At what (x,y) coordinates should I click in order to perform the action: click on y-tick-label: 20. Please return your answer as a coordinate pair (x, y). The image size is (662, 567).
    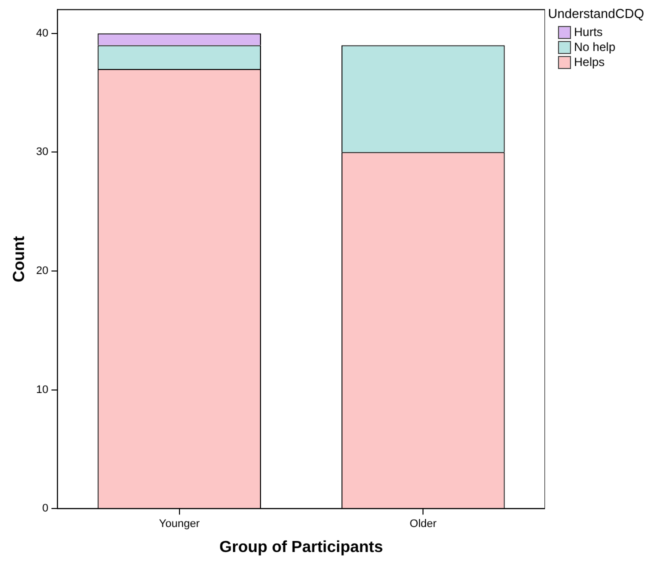
    Looking at the image, I should click on (42, 271).